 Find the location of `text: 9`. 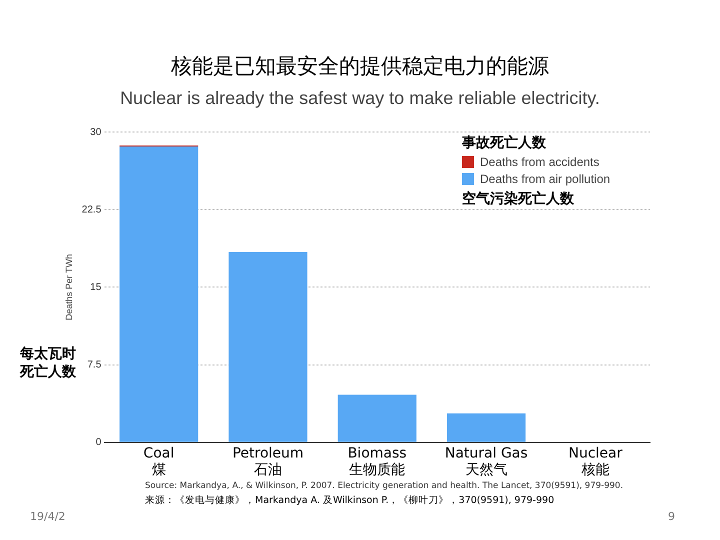

text: 9 is located at coordinates (671, 516).